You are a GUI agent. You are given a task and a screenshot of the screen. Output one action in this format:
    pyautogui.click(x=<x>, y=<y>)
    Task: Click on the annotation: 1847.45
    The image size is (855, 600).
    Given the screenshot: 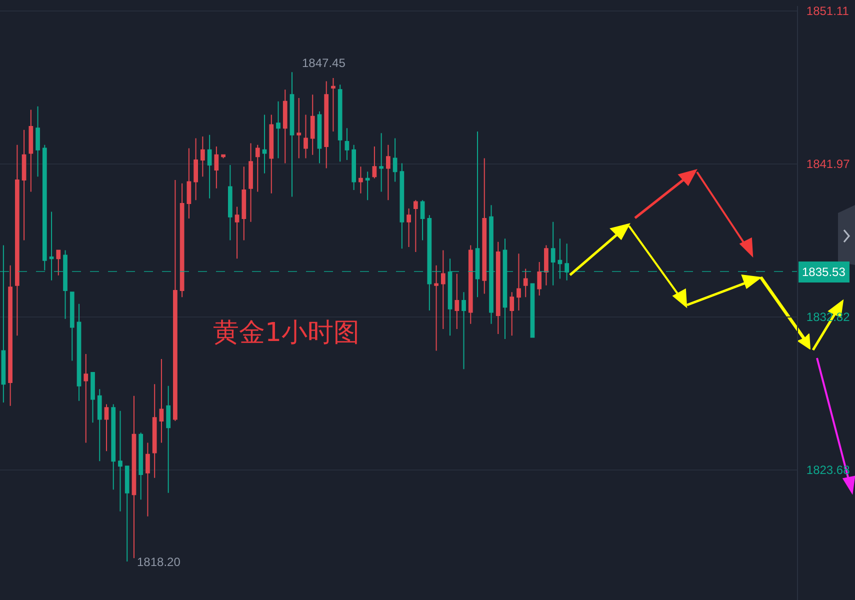 What is the action you would take?
    pyautogui.click(x=324, y=63)
    